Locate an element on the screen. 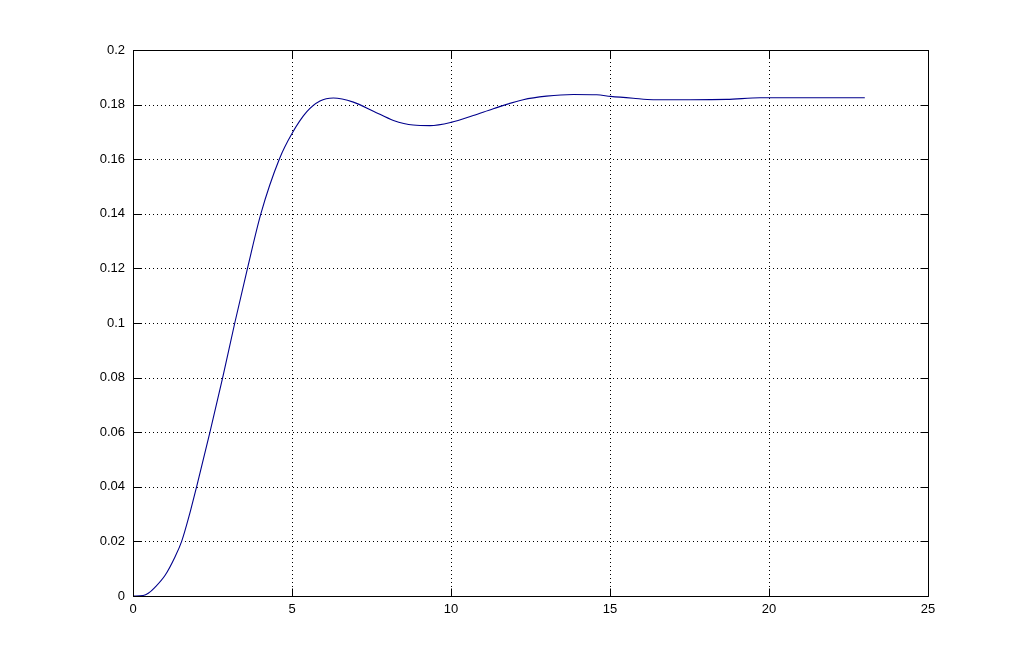 The width and height of the screenshot is (1025, 671). x-tick-label: 0 is located at coordinates (133, 609).